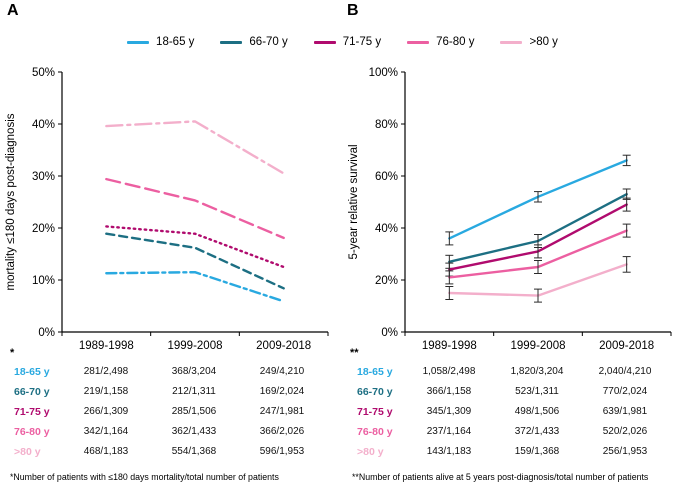 This screenshot has height=491, width=685. I want to click on table-cell: 2,040/4,210, so click(625, 371).